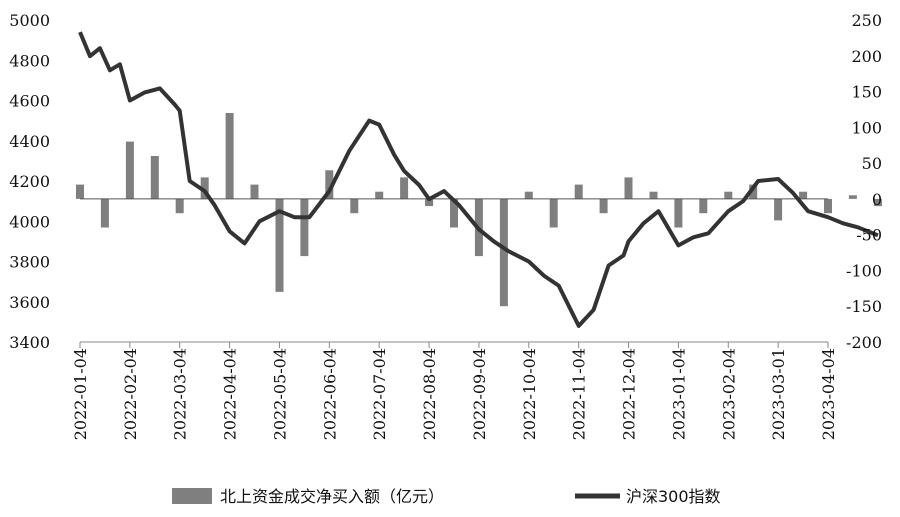  What do you see at coordinates (332, 496) in the screenshot?
I see `legend-bar-label: 北上资金成交净买入额（亿元）` at bounding box center [332, 496].